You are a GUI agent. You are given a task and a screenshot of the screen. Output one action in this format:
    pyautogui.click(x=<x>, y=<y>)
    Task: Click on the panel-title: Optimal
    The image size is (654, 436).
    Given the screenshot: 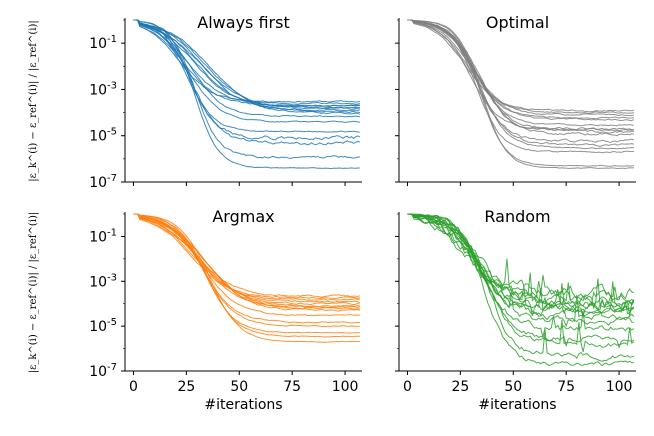 What is the action you would take?
    pyautogui.click(x=517, y=22)
    